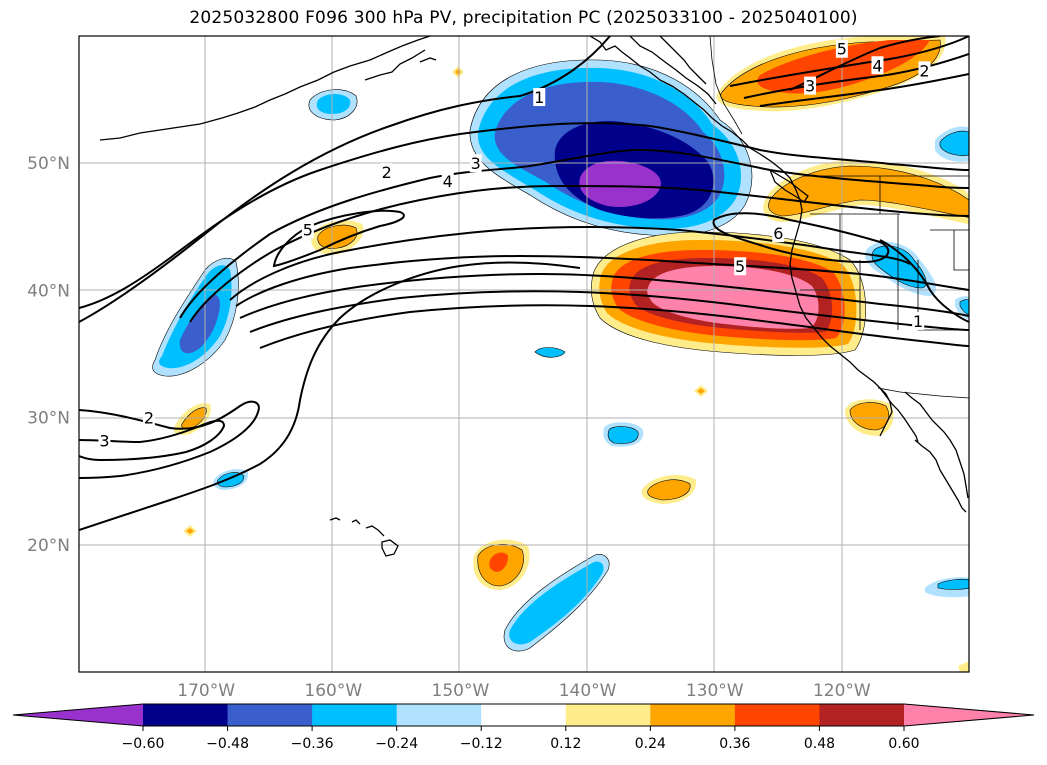 The image size is (1047, 765). I want to click on border-alaska-canada, so click(726, 85).